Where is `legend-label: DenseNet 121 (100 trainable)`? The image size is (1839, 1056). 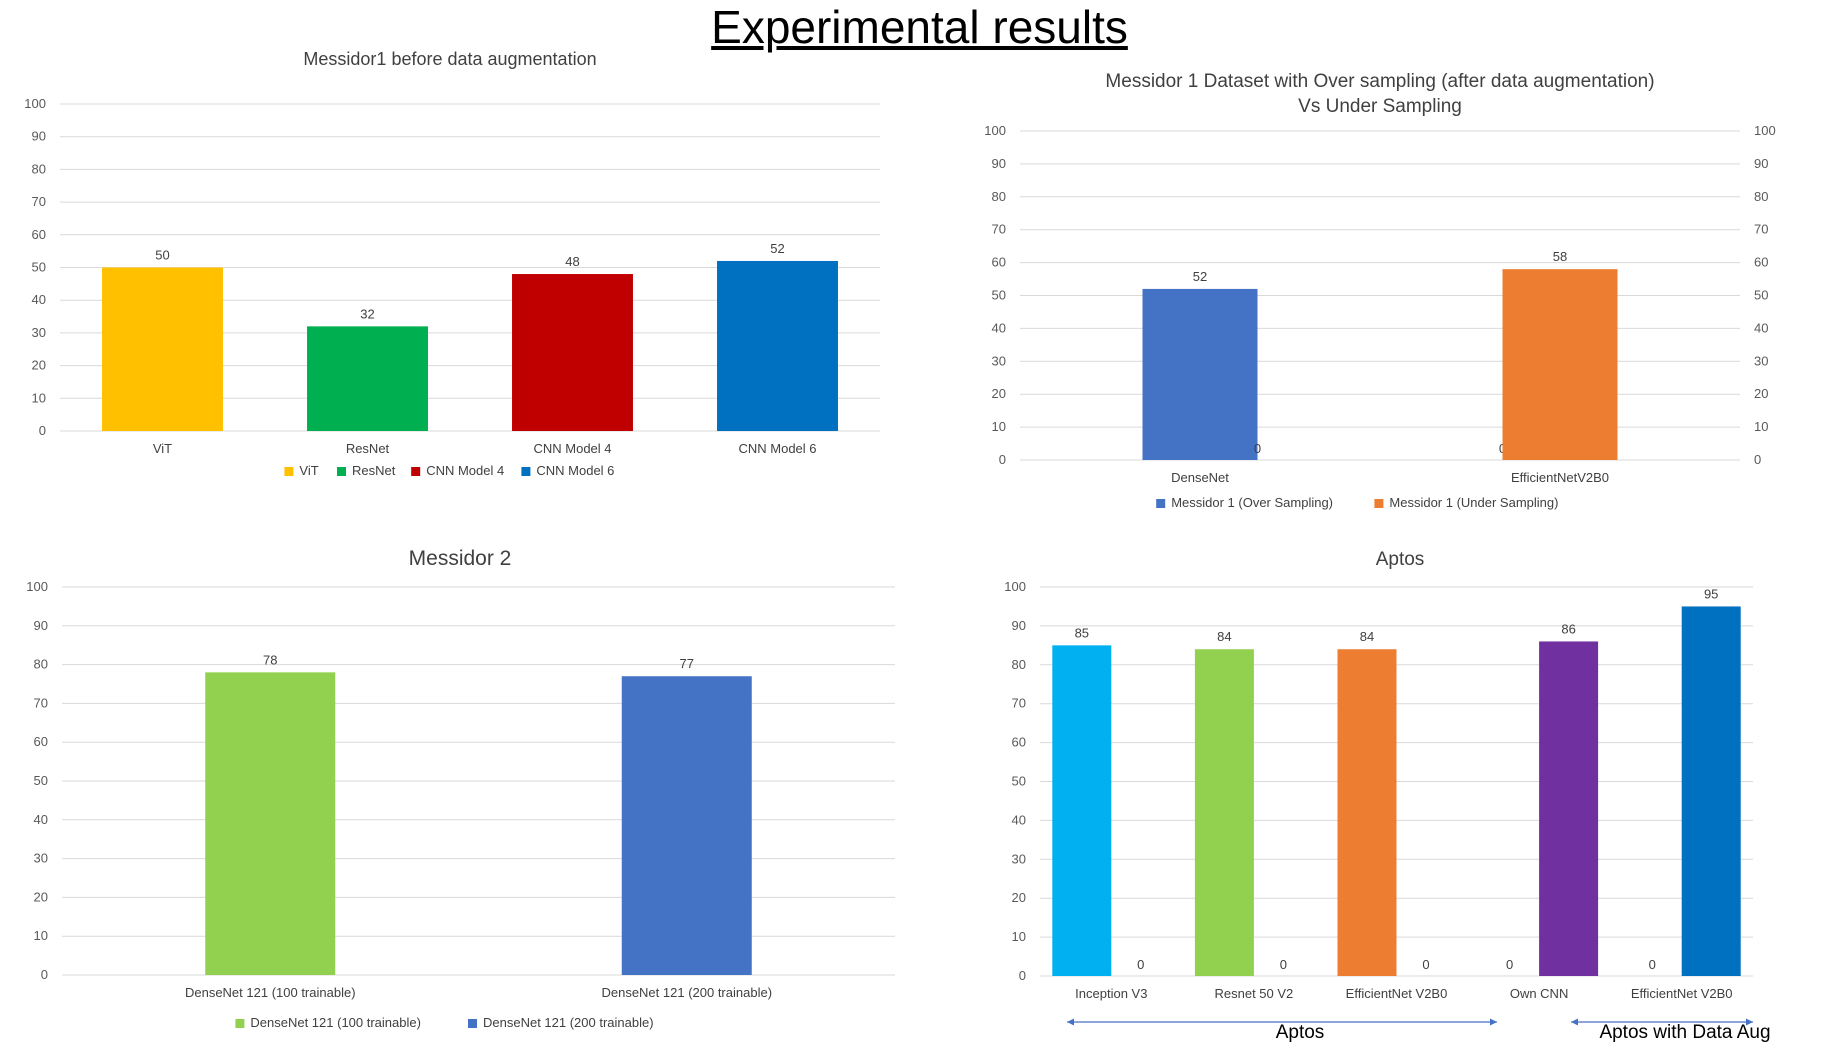 legend-label: DenseNet 121 (100 trainable) is located at coordinates (335, 1022).